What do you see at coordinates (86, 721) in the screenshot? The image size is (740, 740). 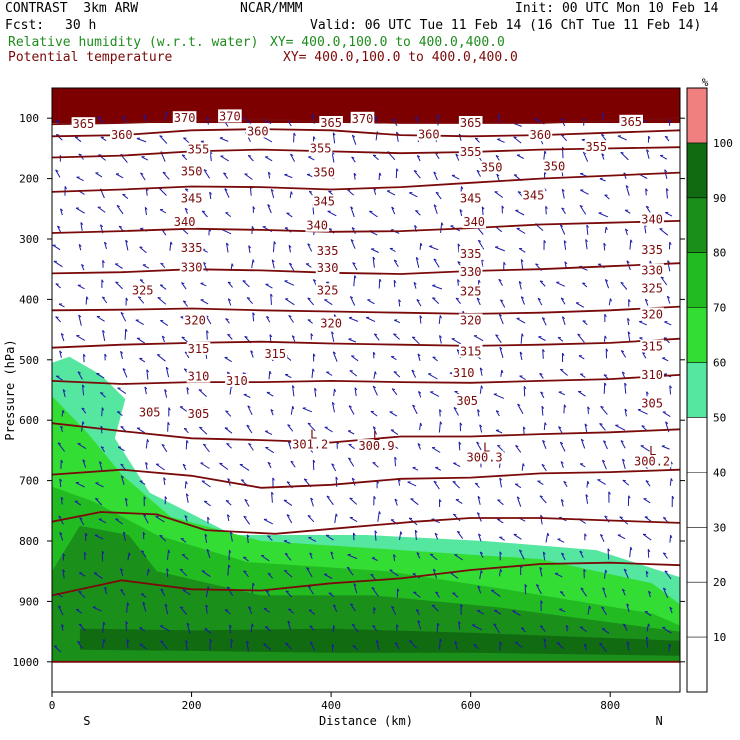 I see `south-label: S` at bounding box center [86, 721].